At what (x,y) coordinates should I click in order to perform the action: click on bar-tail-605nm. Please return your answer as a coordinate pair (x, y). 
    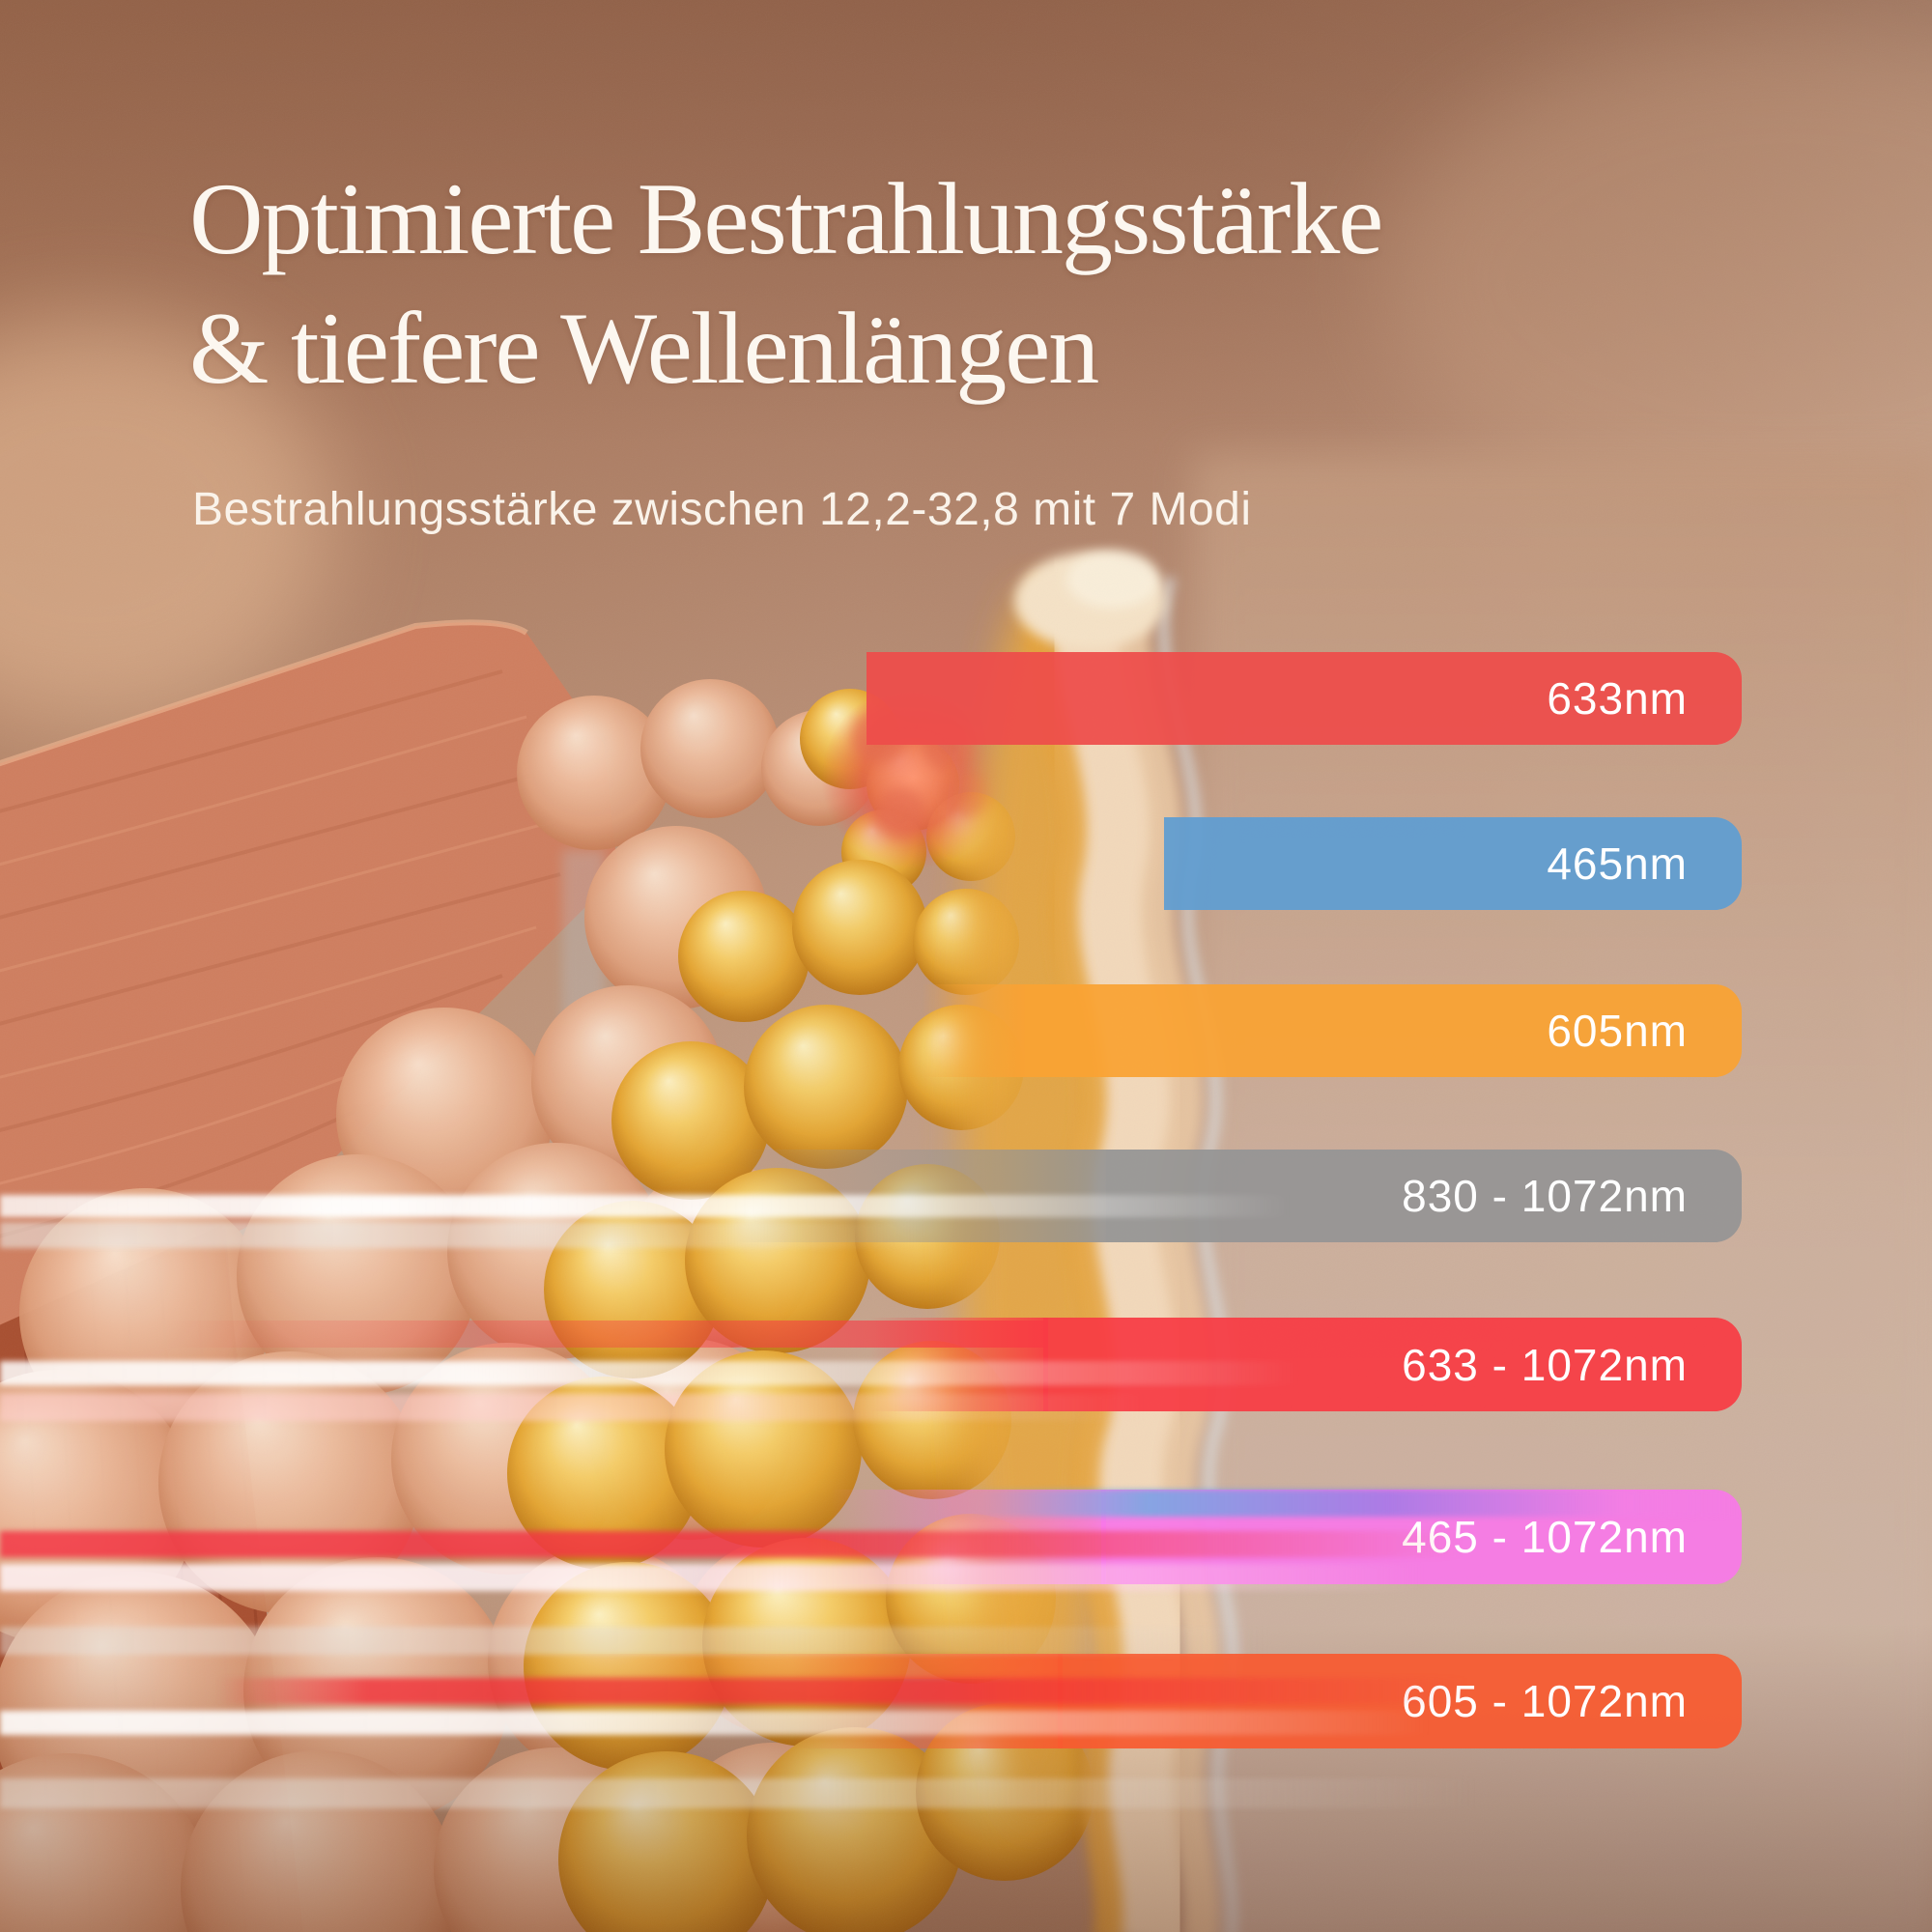
    Looking at the image, I should click on (974, 1030).